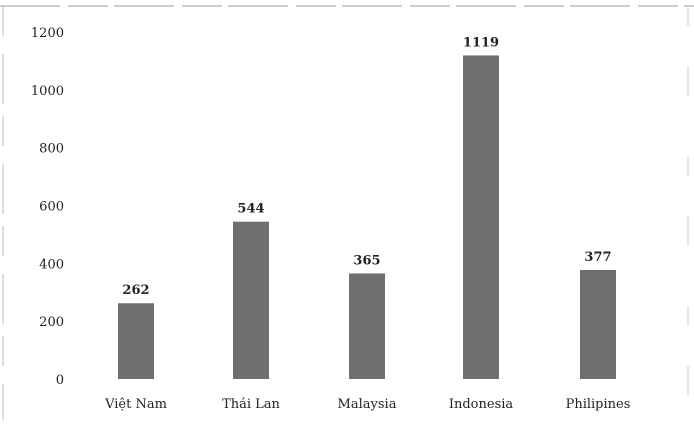 Image resolution: width=694 pixels, height=424 pixels. Describe the element at coordinates (135, 290) in the screenshot. I see `data-label: 262` at that location.